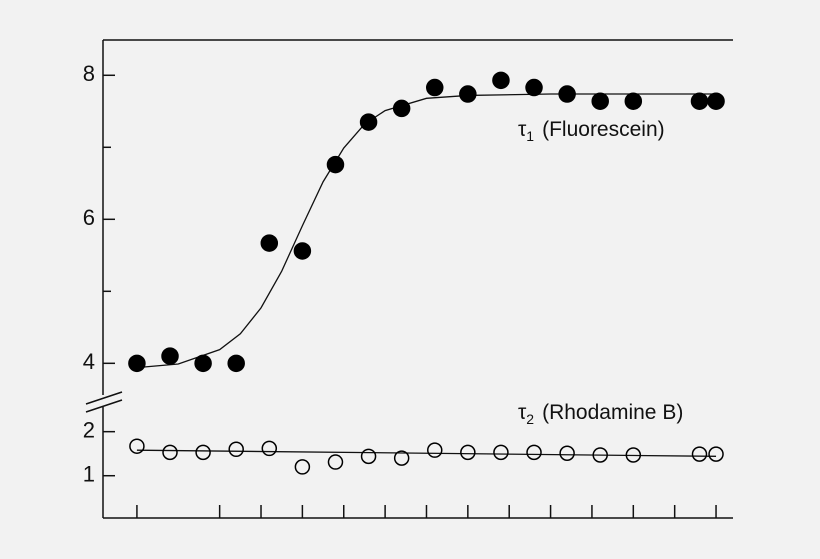 Image resolution: width=820 pixels, height=559 pixels. What do you see at coordinates (612, 412) in the screenshot?
I see `annotation-text: (Rhodamine B)` at bounding box center [612, 412].